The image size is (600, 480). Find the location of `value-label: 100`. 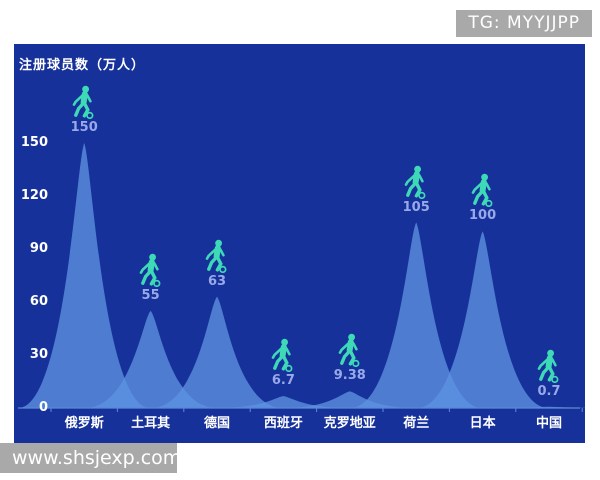

value-label: 100 is located at coordinates (483, 216).